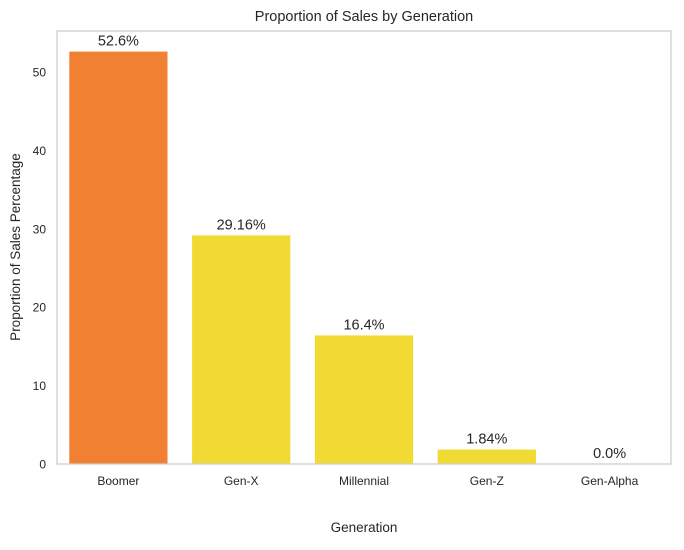 The image size is (684, 550). What do you see at coordinates (241, 349) in the screenshot?
I see `bar-gen-x` at bounding box center [241, 349].